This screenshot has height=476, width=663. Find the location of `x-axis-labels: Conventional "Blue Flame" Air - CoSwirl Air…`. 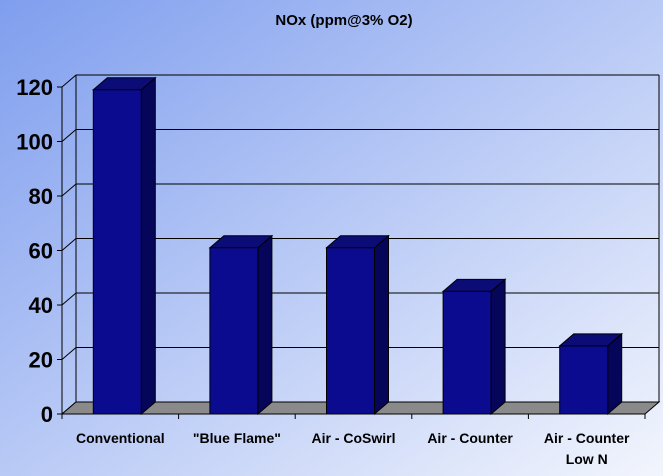

x-axis-labels: Conventional "Blue Flame" Air - CoSwirl Air… is located at coordinates (353, 448).